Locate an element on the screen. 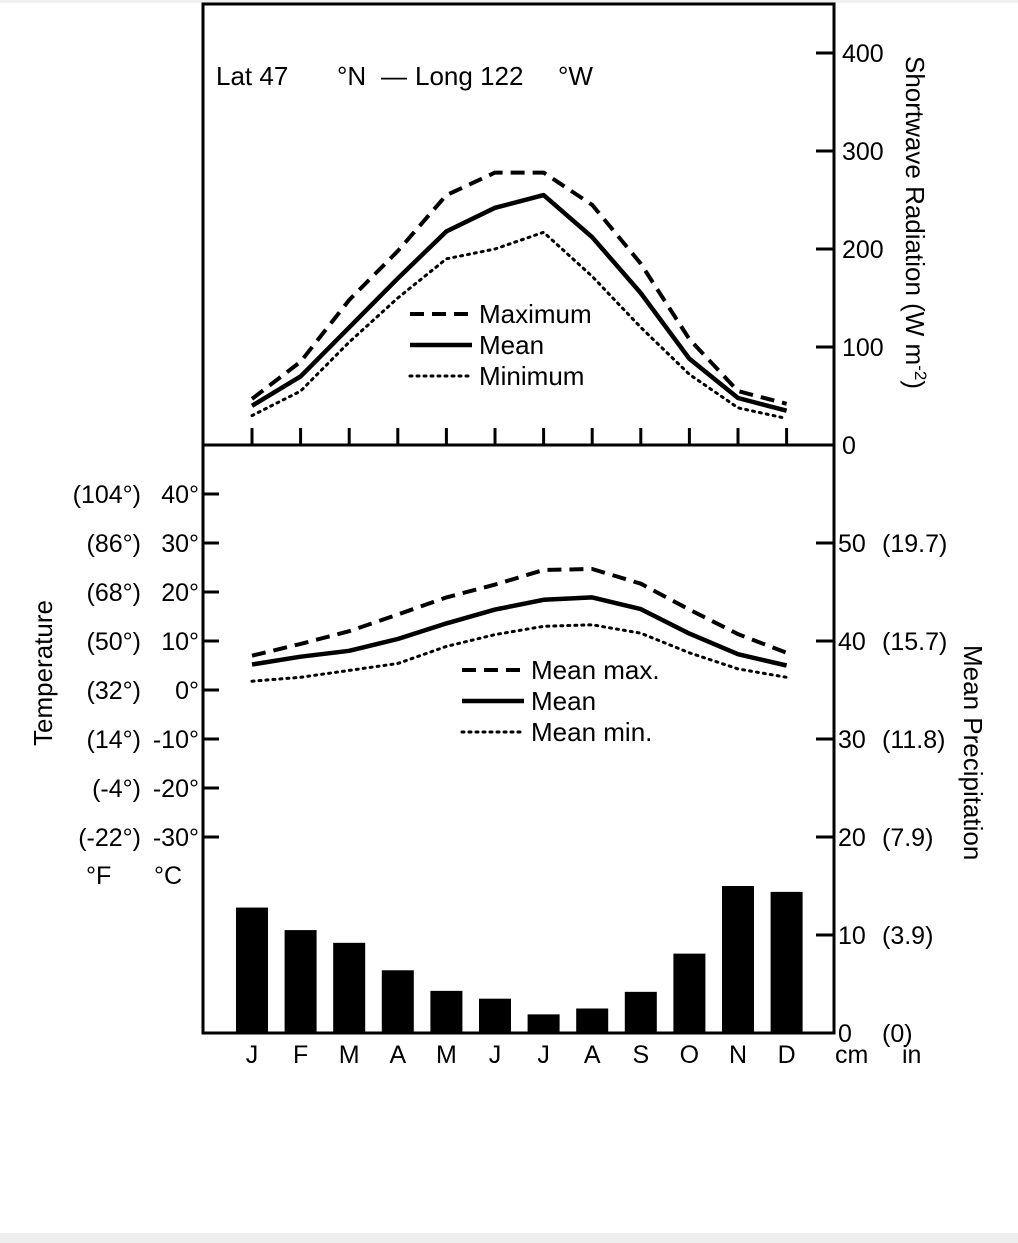 The width and height of the screenshot is (1018, 1243). celsius-tick-label: 20° is located at coordinates (180, 593).